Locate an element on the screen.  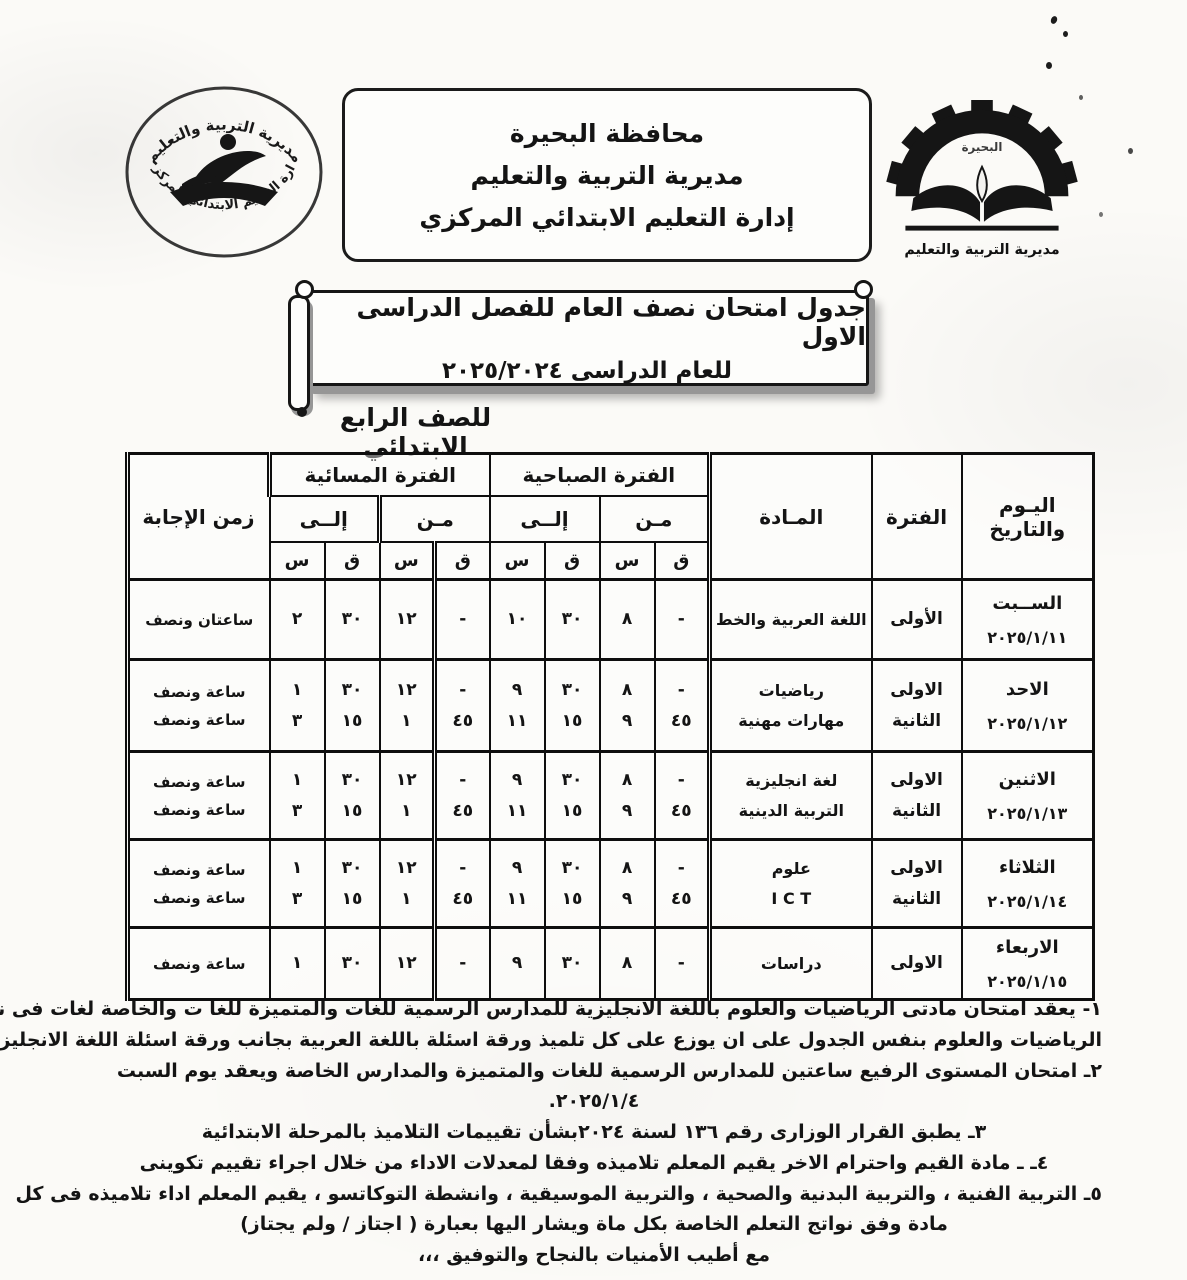
answer-time-cell: ساعتان ونصف is located at coordinates (198, 619).